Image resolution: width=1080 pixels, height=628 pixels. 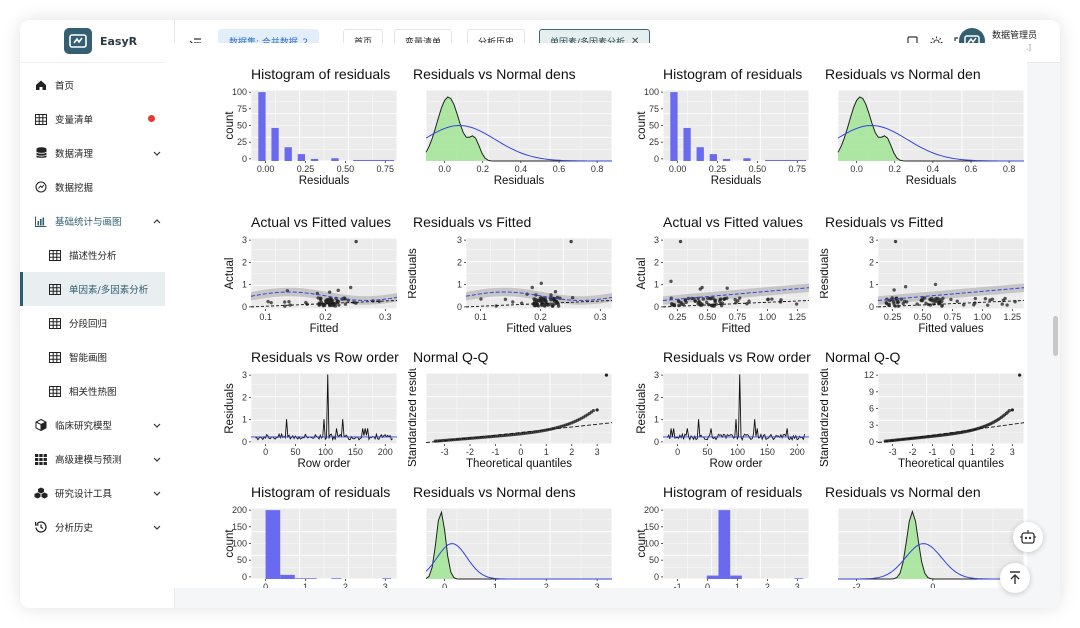 I want to click on qq-reference-line, so click(x=519, y=433).